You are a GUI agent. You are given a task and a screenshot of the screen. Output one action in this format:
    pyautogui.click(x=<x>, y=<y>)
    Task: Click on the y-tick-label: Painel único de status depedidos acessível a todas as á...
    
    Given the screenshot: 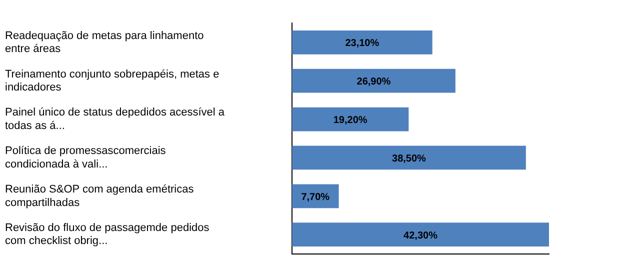 What is the action you would take?
    pyautogui.click(x=115, y=119)
    